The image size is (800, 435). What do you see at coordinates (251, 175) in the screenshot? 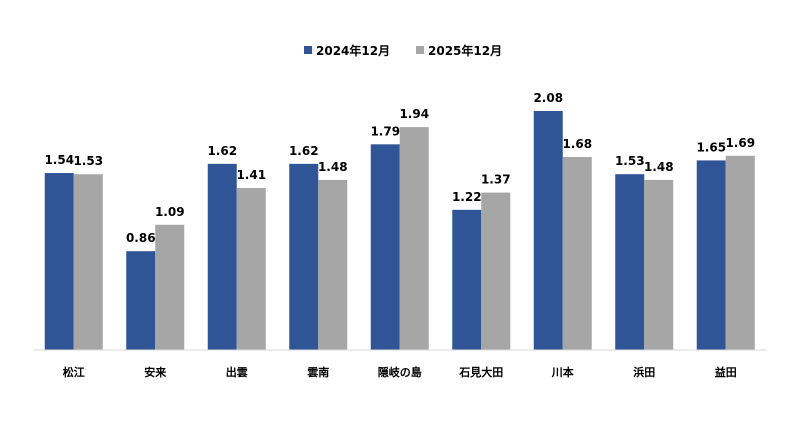
I see `data-label: 1.41` at bounding box center [251, 175].